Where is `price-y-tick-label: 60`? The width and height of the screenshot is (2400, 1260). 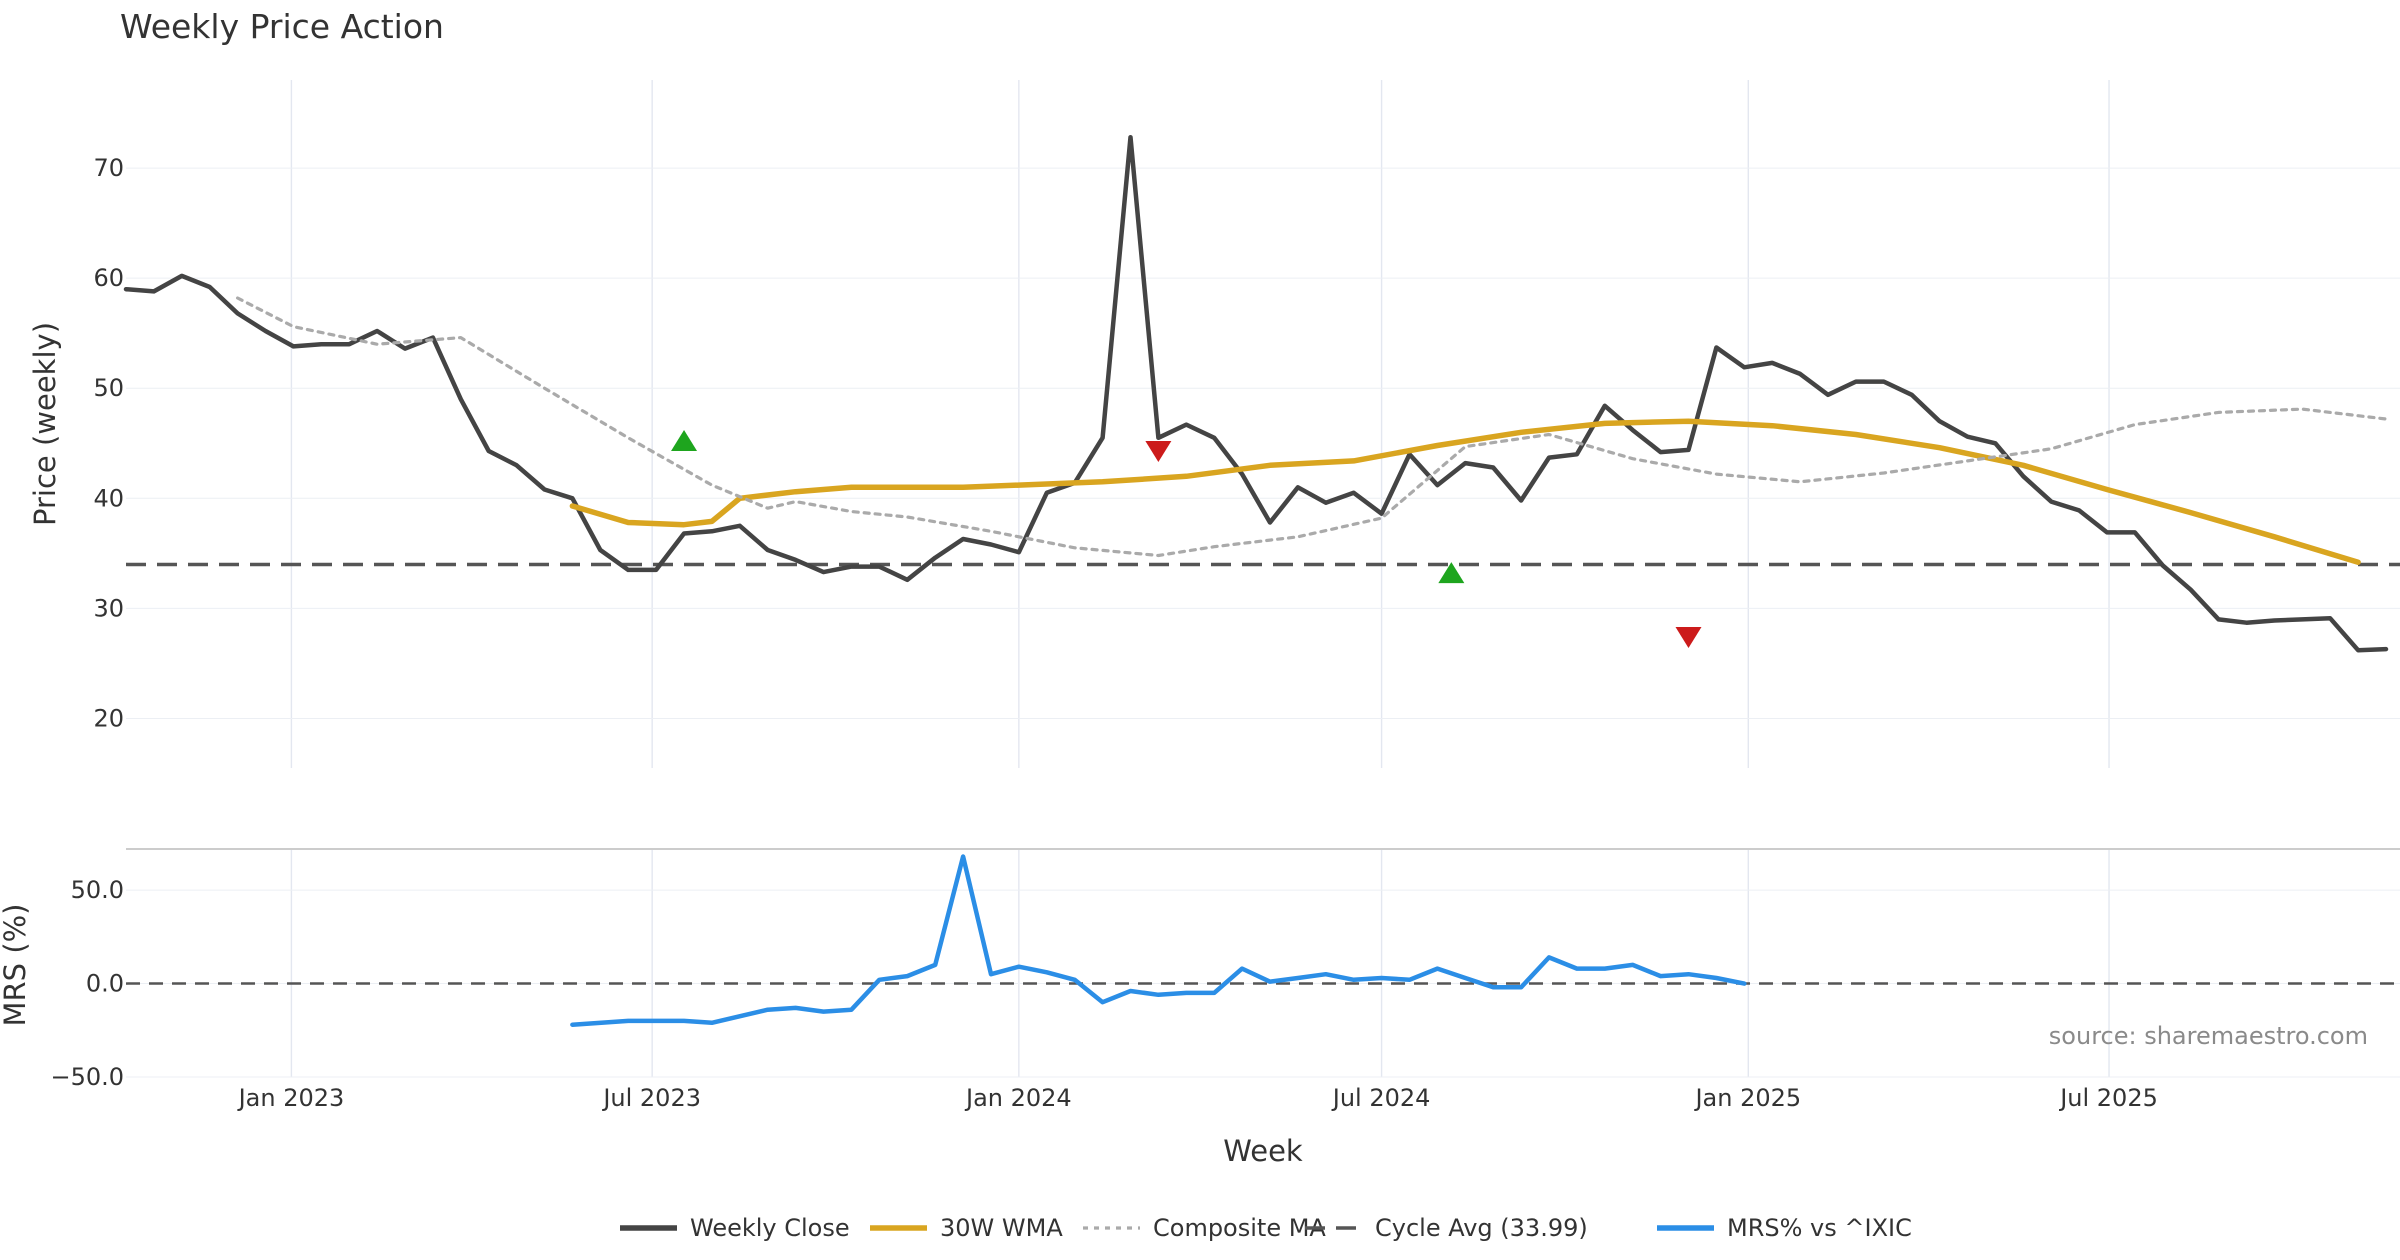
price-y-tick-label: 60 is located at coordinates (108, 278).